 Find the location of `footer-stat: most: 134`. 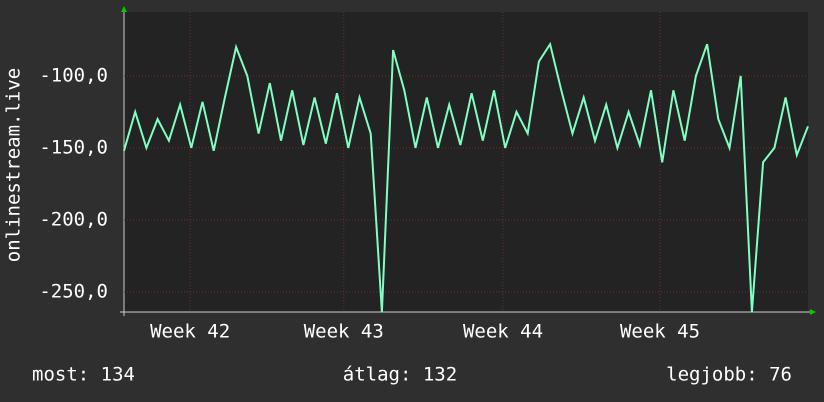

footer-stat: most: 134 is located at coordinates (83, 375).